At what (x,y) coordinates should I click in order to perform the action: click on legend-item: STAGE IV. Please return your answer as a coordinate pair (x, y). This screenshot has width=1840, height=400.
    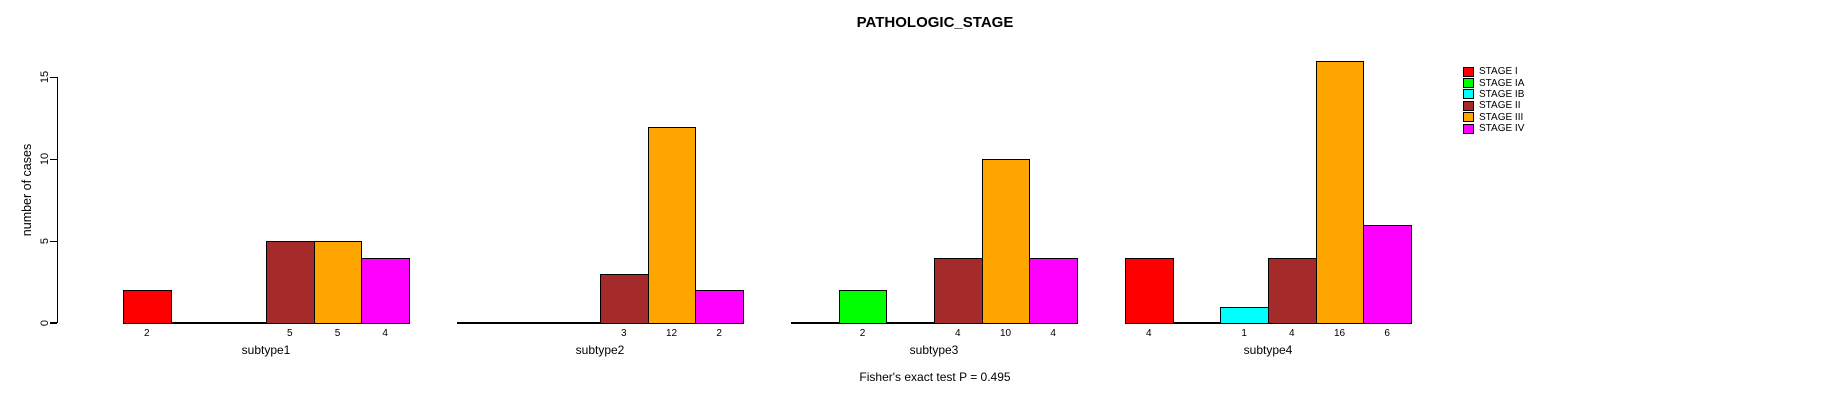
    Looking at the image, I should click on (1493, 128).